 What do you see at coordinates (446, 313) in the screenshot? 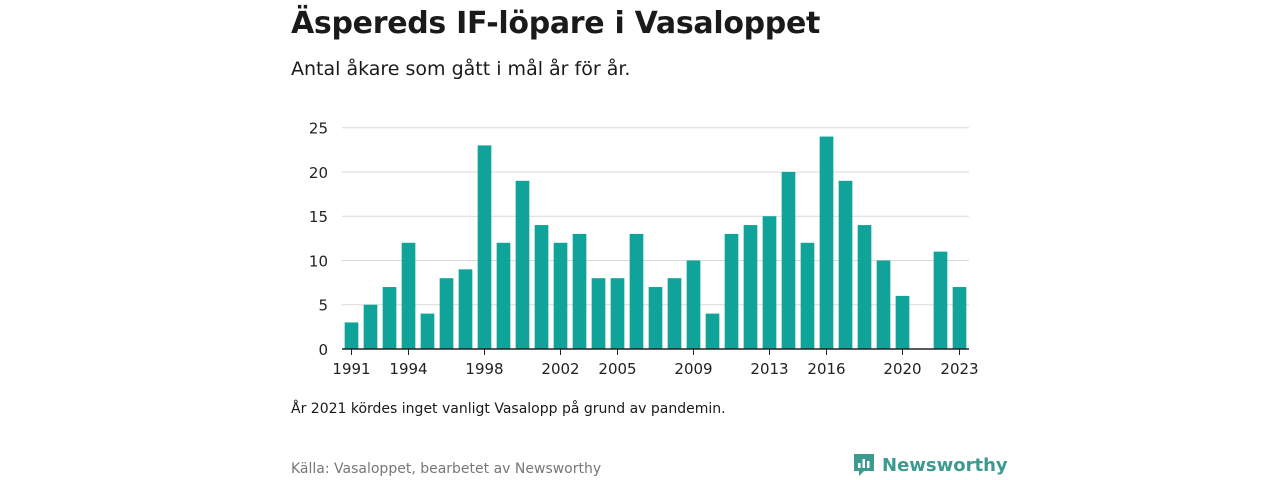
I see `bar-1996` at bounding box center [446, 313].